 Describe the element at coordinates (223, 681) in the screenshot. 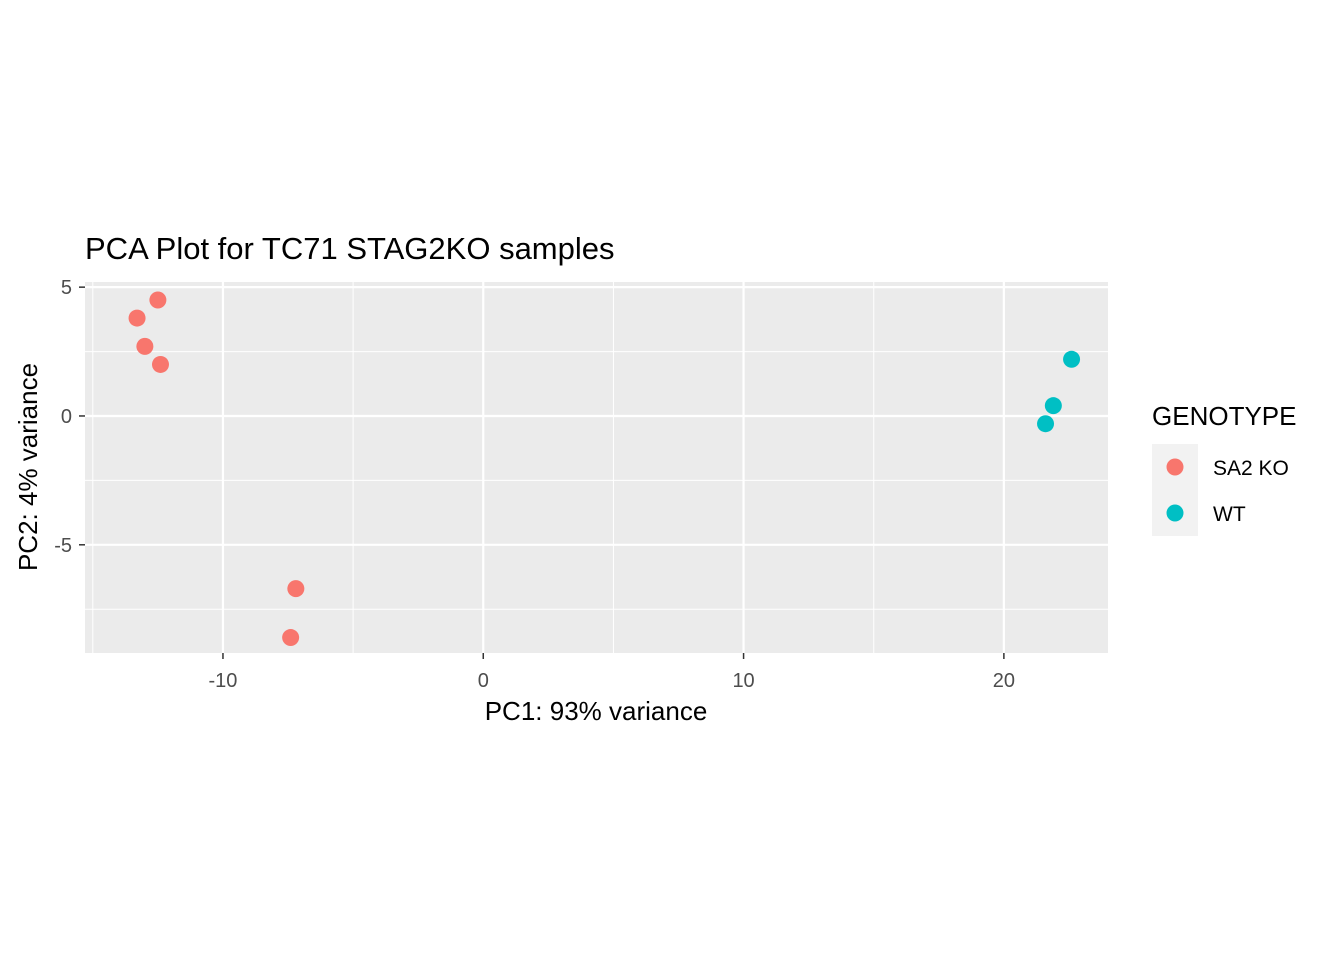

I see `x-tick-label: -10` at that location.